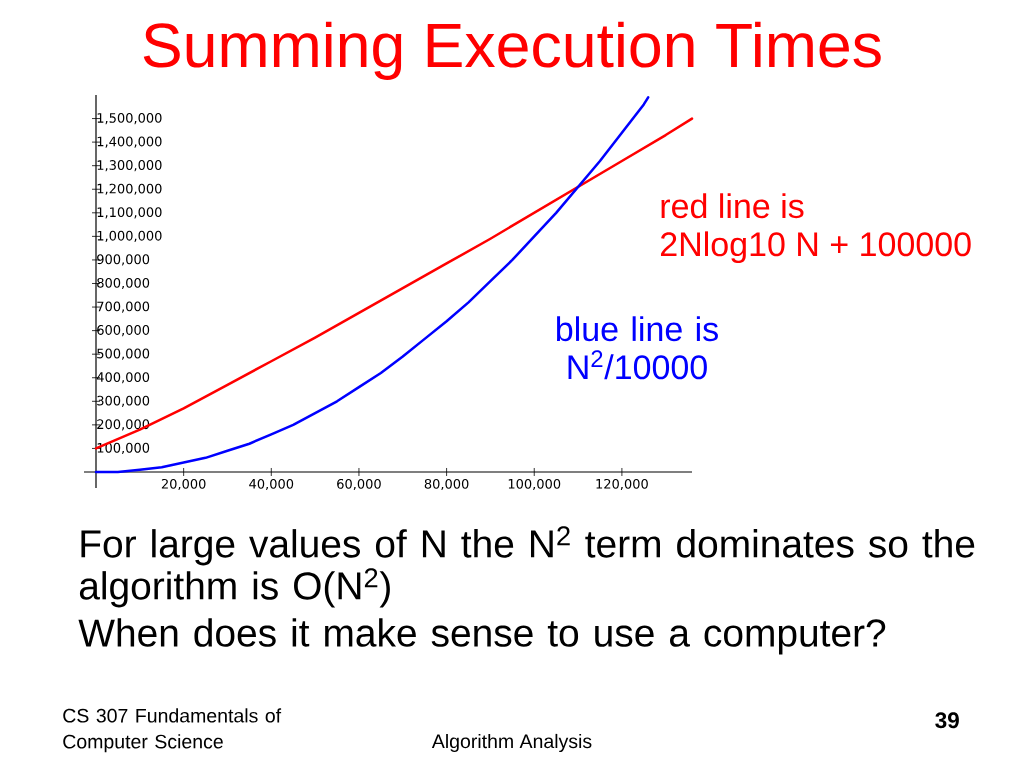  What do you see at coordinates (123, 378) in the screenshot?
I see `y-tick-label: 400,000` at bounding box center [123, 378].